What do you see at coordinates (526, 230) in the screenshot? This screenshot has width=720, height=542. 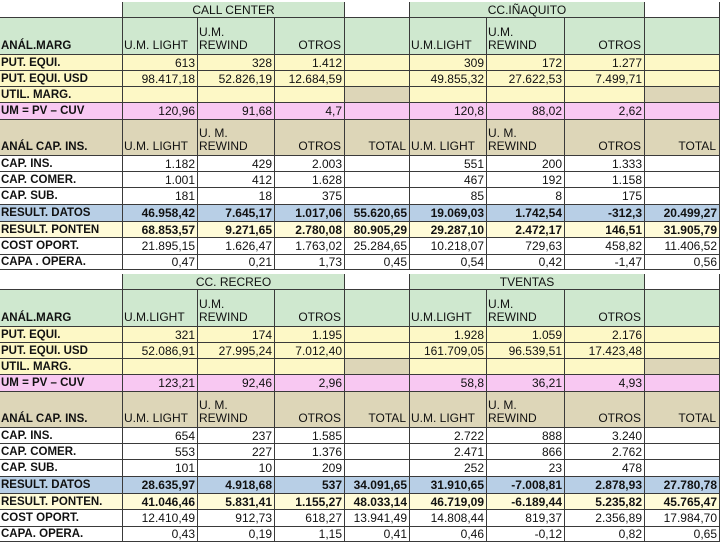 I see `row-value: 2.472,17` at bounding box center [526, 230].